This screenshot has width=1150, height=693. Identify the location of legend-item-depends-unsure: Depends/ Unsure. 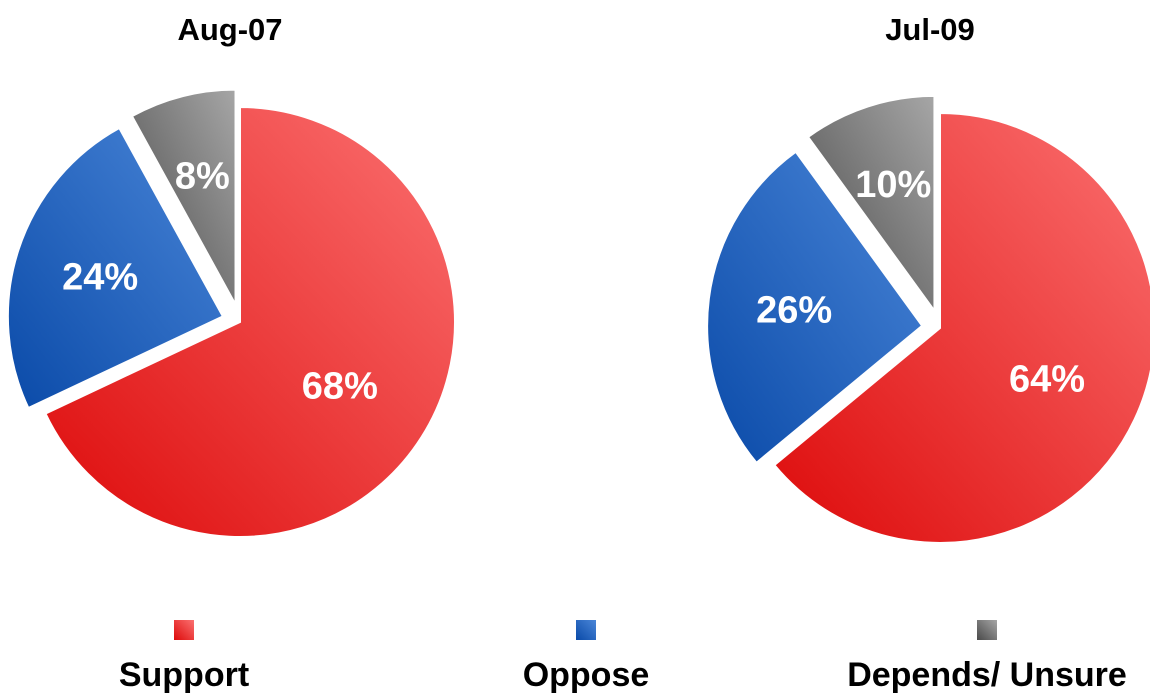
(987, 656).